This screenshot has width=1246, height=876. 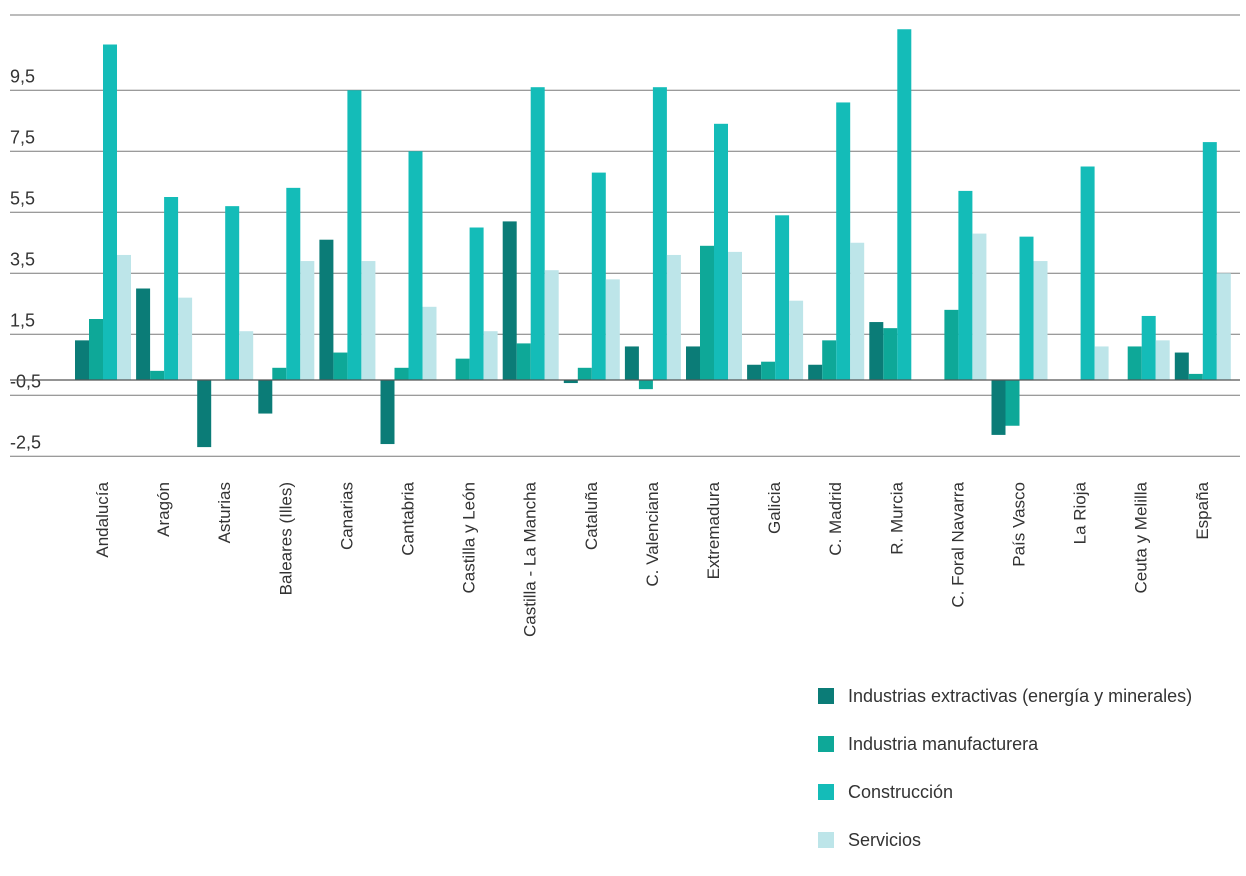 I want to click on x-category-label: C. Madrid, so click(x=835, y=519).